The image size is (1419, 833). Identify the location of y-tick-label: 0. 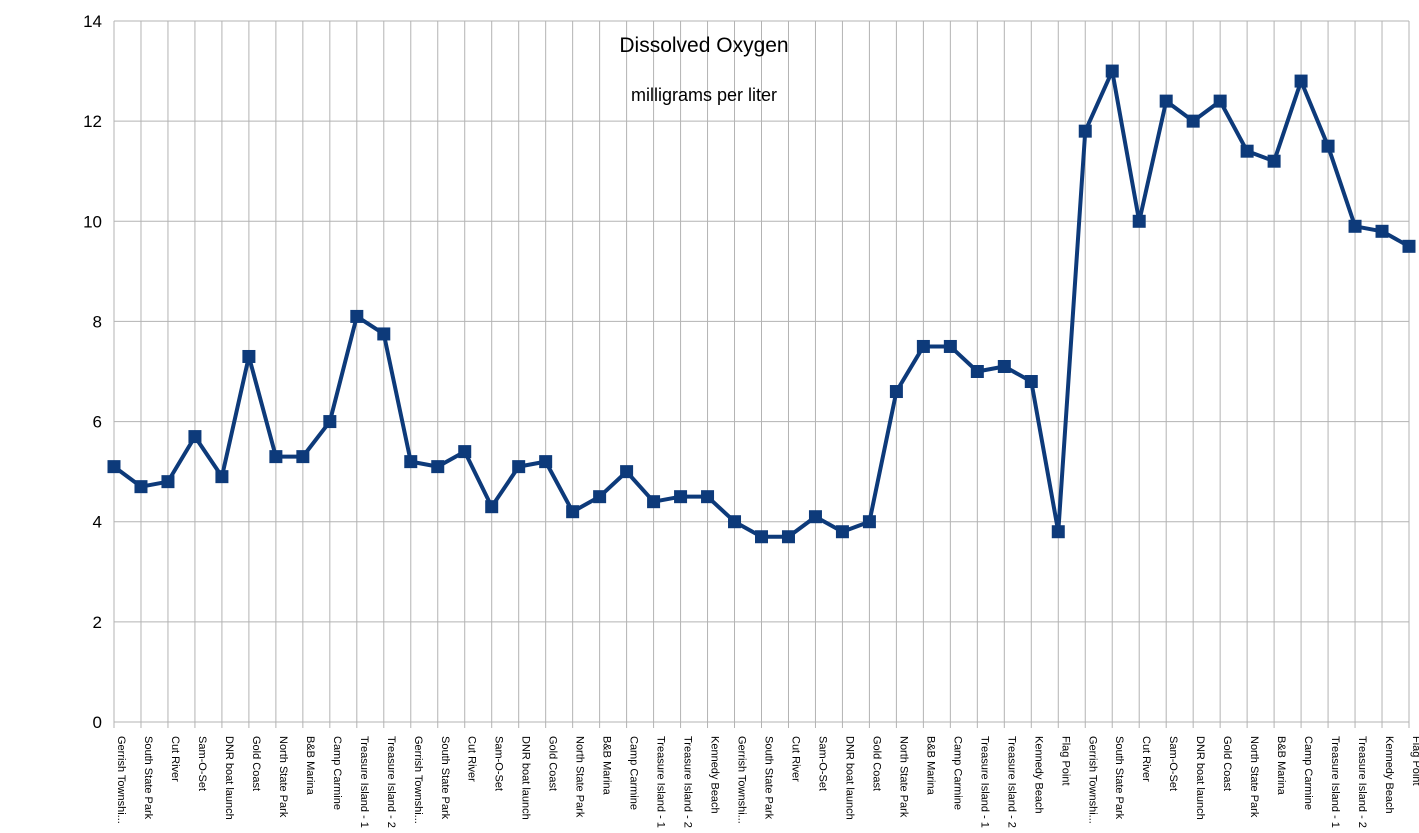
(97, 722).